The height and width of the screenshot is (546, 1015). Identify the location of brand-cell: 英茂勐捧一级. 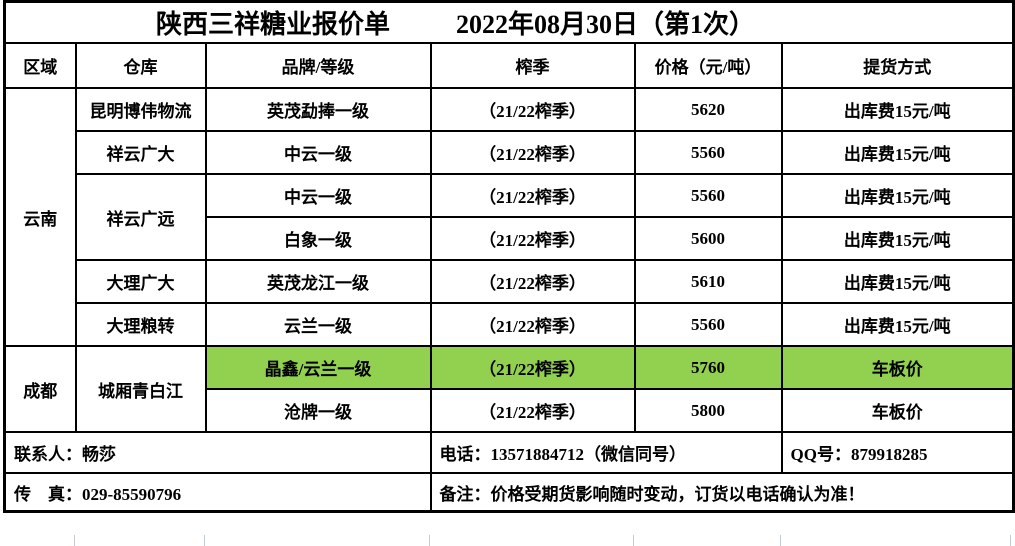
(318, 109).